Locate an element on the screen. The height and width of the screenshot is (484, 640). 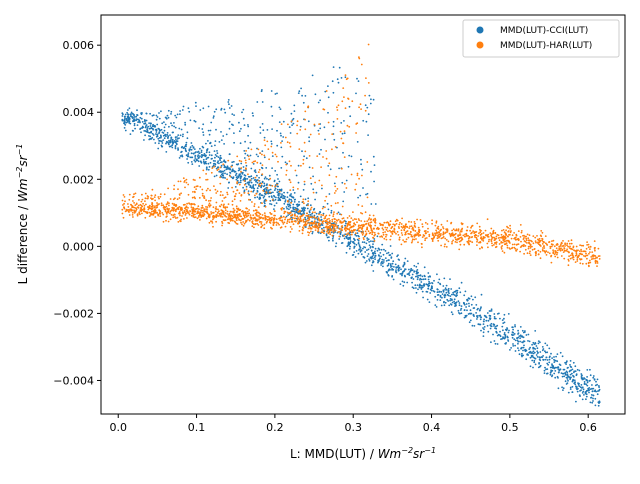
x-tick-label: 0.5 is located at coordinates (510, 427).